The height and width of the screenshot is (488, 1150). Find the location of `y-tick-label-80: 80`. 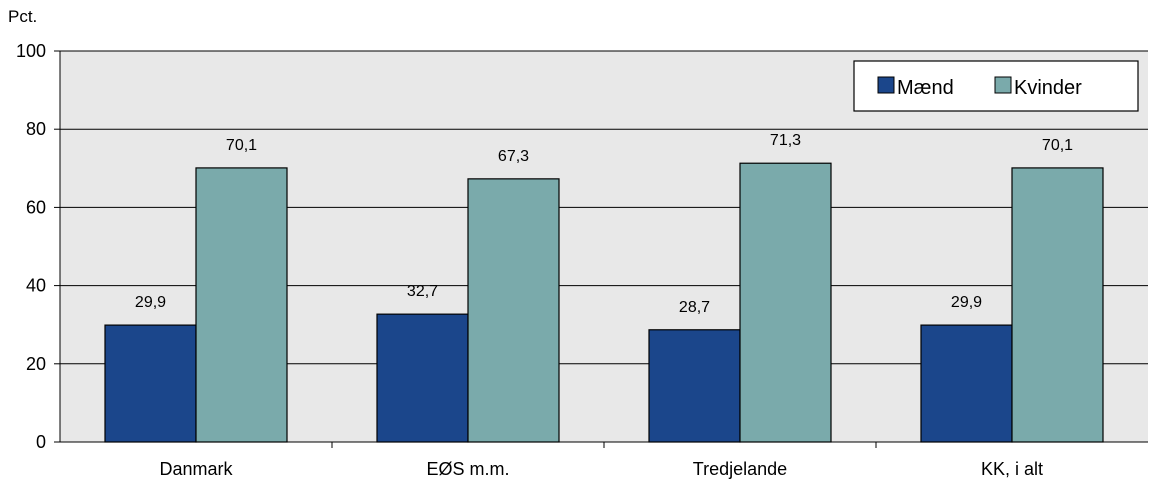

y-tick-label-80: 80 is located at coordinates (36, 129).